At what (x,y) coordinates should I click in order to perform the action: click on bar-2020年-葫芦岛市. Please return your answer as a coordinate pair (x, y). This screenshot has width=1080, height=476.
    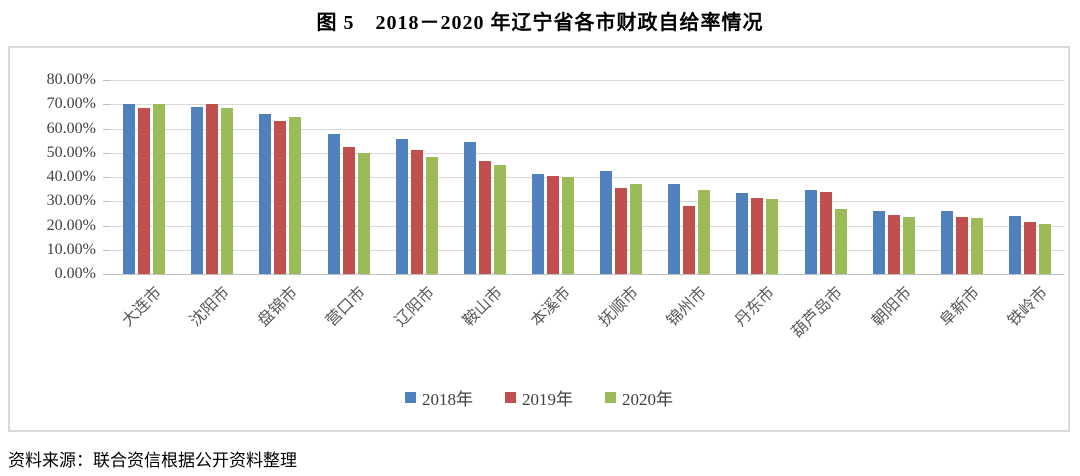
    Looking at the image, I should click on (840, 241).